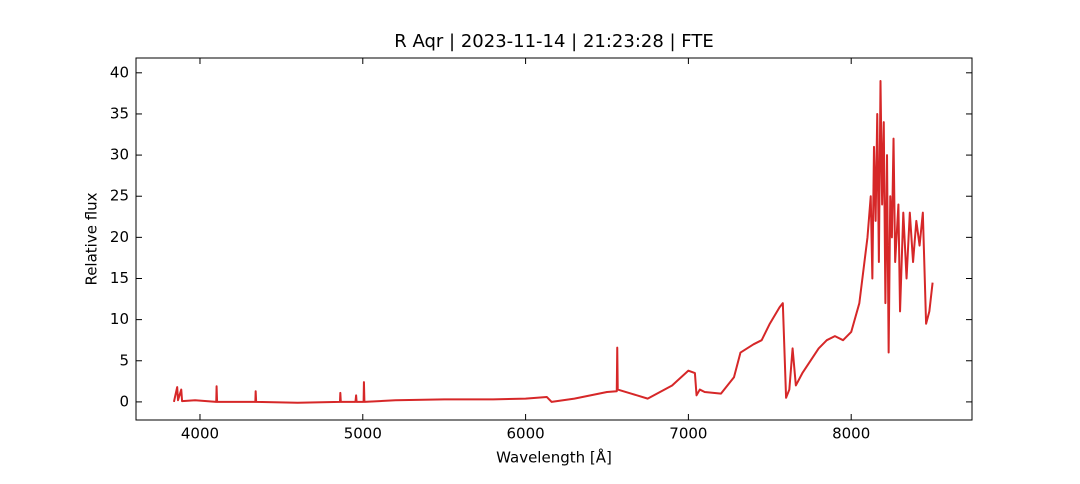 The height and width of the screenshot is (484, 1080). What do you see at coordinates (119, 319) in the screenshot?
I see `y-tick-label: 10` at bounding box center [119, 319].